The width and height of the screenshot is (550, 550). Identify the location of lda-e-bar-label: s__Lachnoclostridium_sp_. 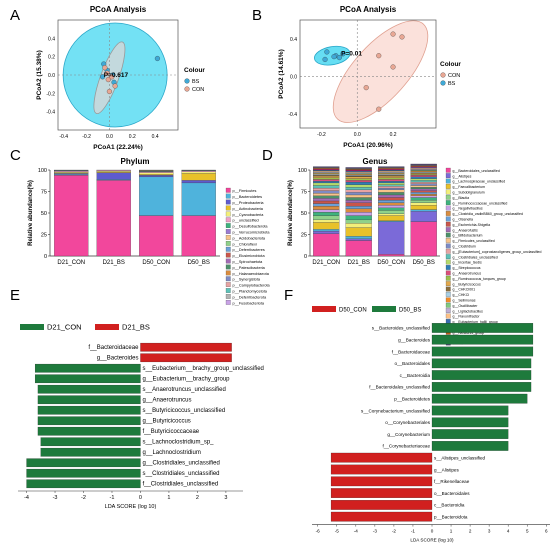
(178, 443).